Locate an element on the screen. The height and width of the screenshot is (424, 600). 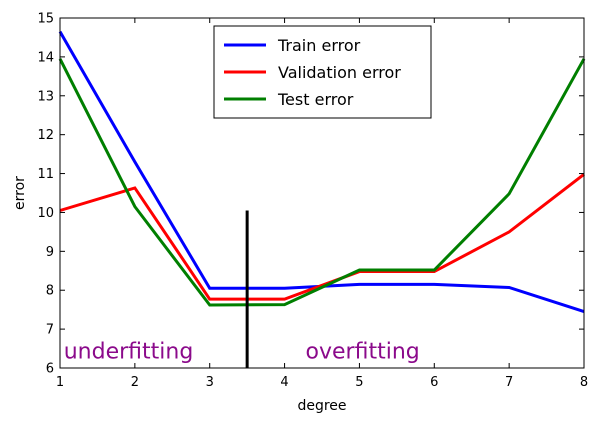
y-tick-label: 10 is located at coordinates (45, 213).